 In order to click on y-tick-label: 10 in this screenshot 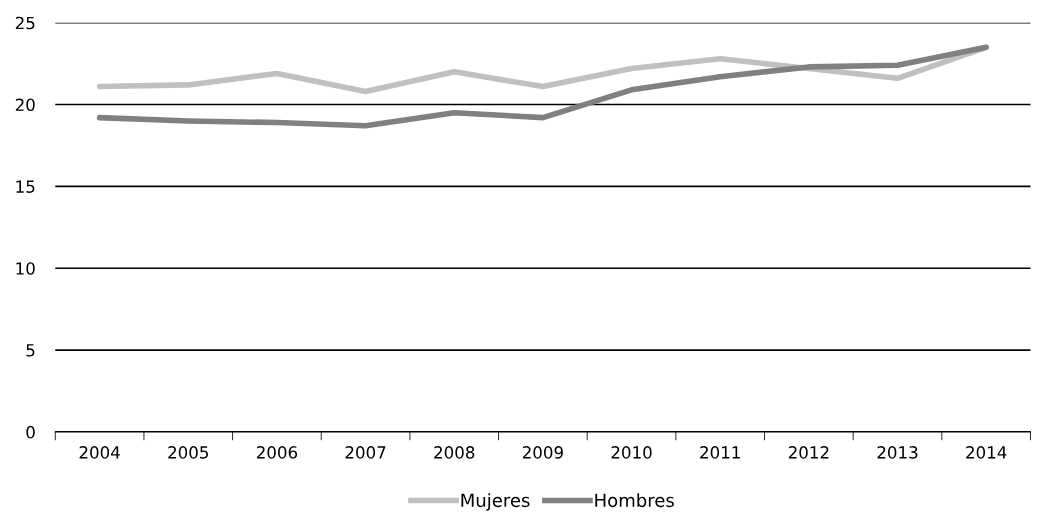, I will do `click(25, 268)`.